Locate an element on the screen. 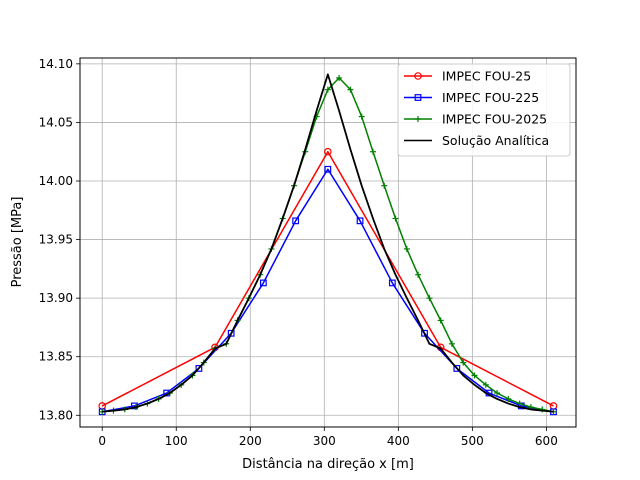 The width and height of the screenshot is (640, 480). y-axis-ticks: 13.80 13.85 13.90 13.95 14.00 14.05 14.10 is located at coordinates (59, 239).